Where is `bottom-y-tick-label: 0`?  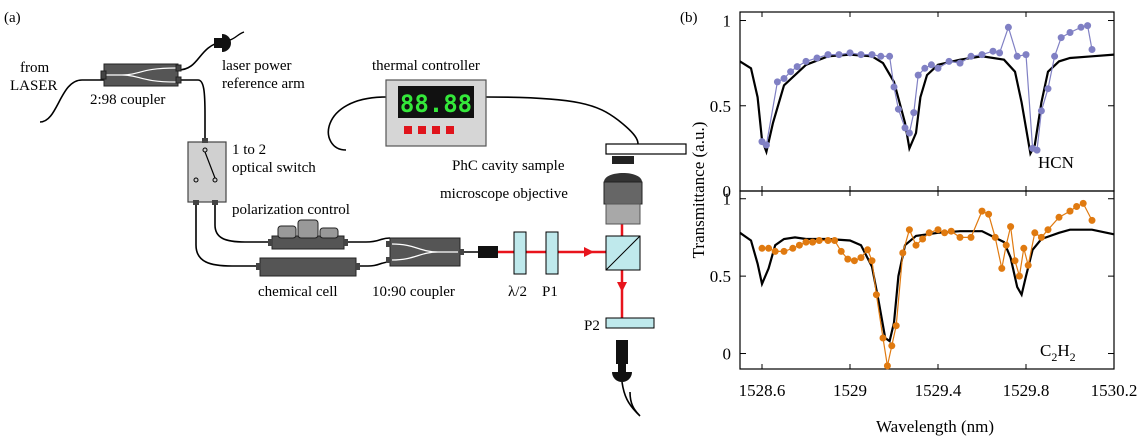 bottom-y-tick-label: 0 is located at coordinates (727, 354).